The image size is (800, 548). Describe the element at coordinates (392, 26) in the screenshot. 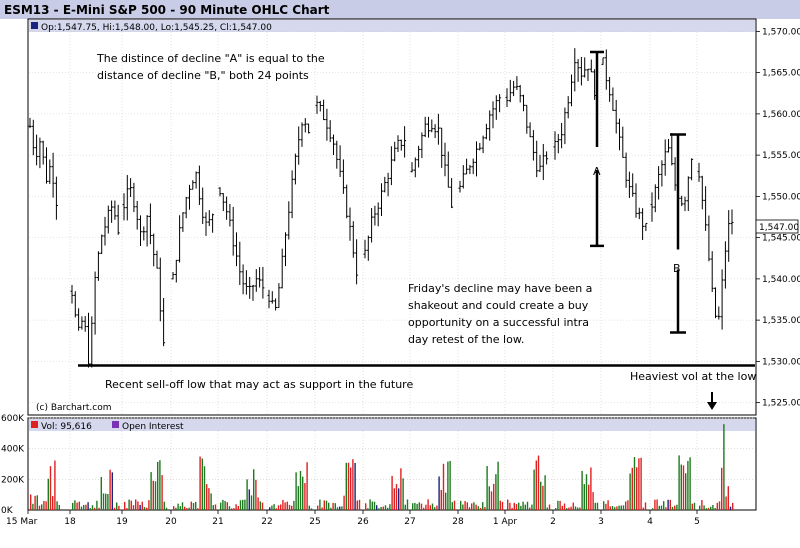

I see `ohlc-legend-bar` at that location.